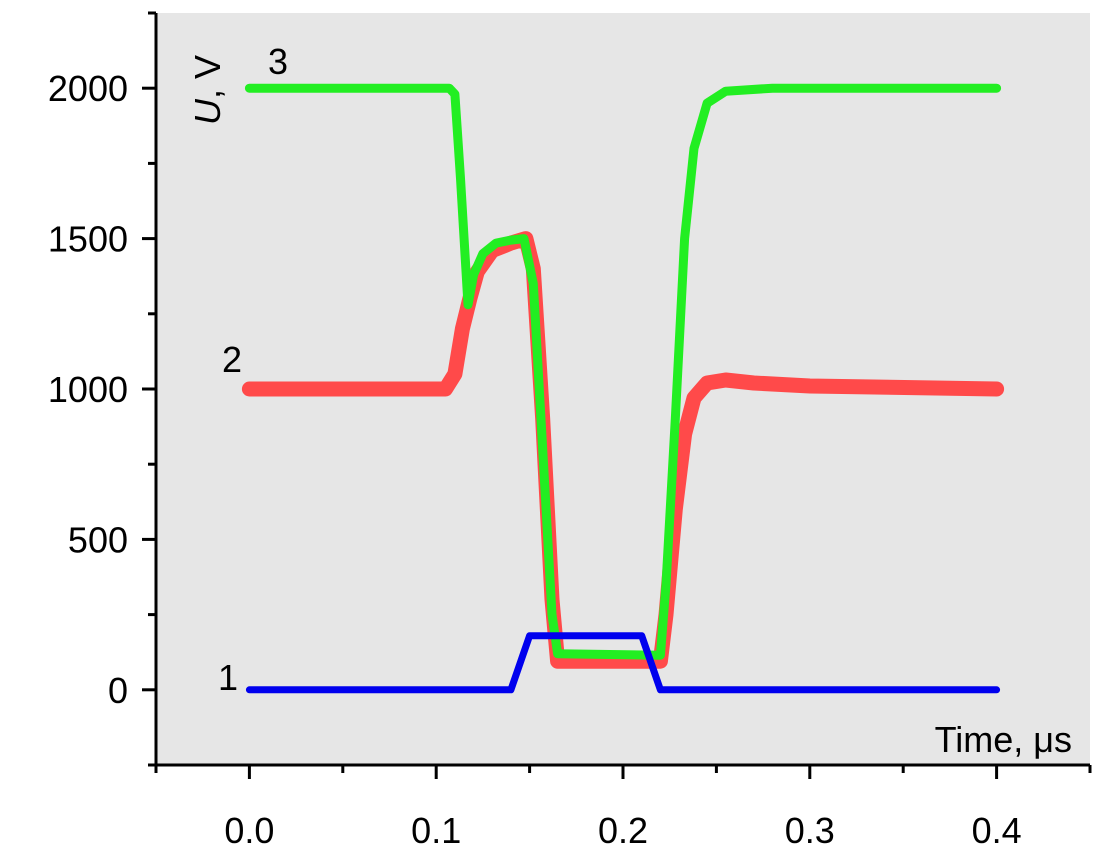 The image size is (1101, 862). What do you see at coordinates (88, 88) in the screenshot?
I see `y-tick-label: 2000` at bounding box center [88, 88].